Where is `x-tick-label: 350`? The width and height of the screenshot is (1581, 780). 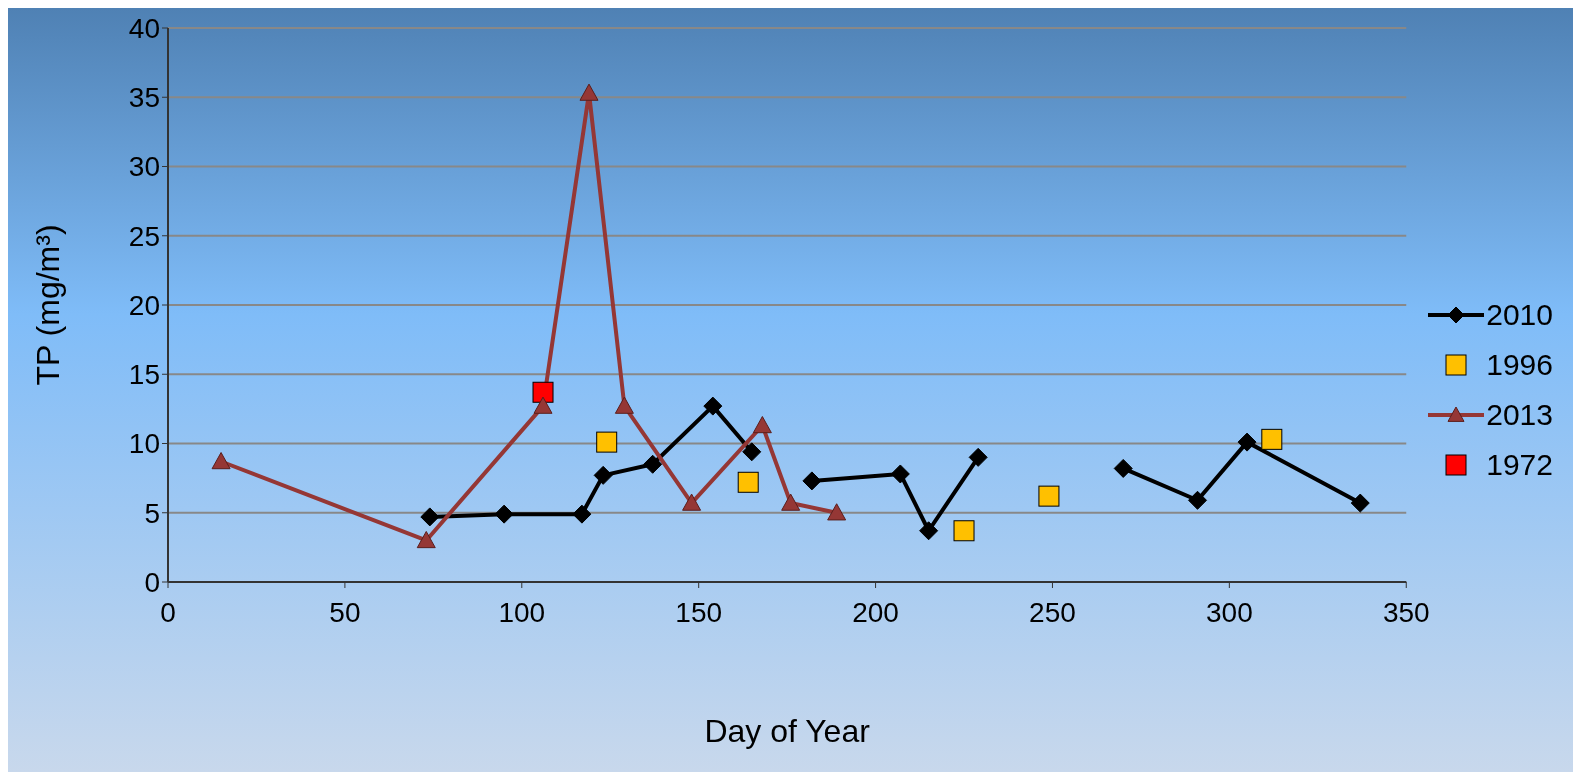
x-tick-label: 350 is located at coordinates (1406, 612).